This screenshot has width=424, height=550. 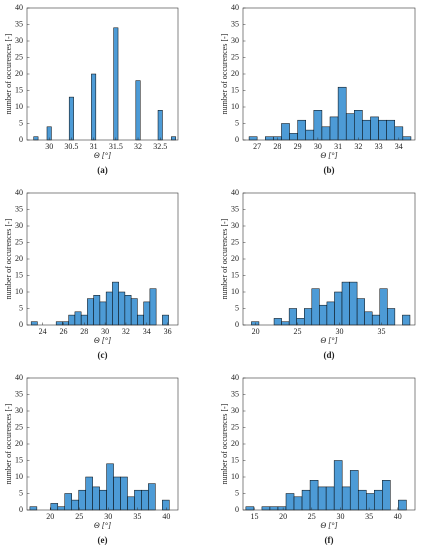 I want to click on x-tick-label: 31.5, so click(x=116, y=146).